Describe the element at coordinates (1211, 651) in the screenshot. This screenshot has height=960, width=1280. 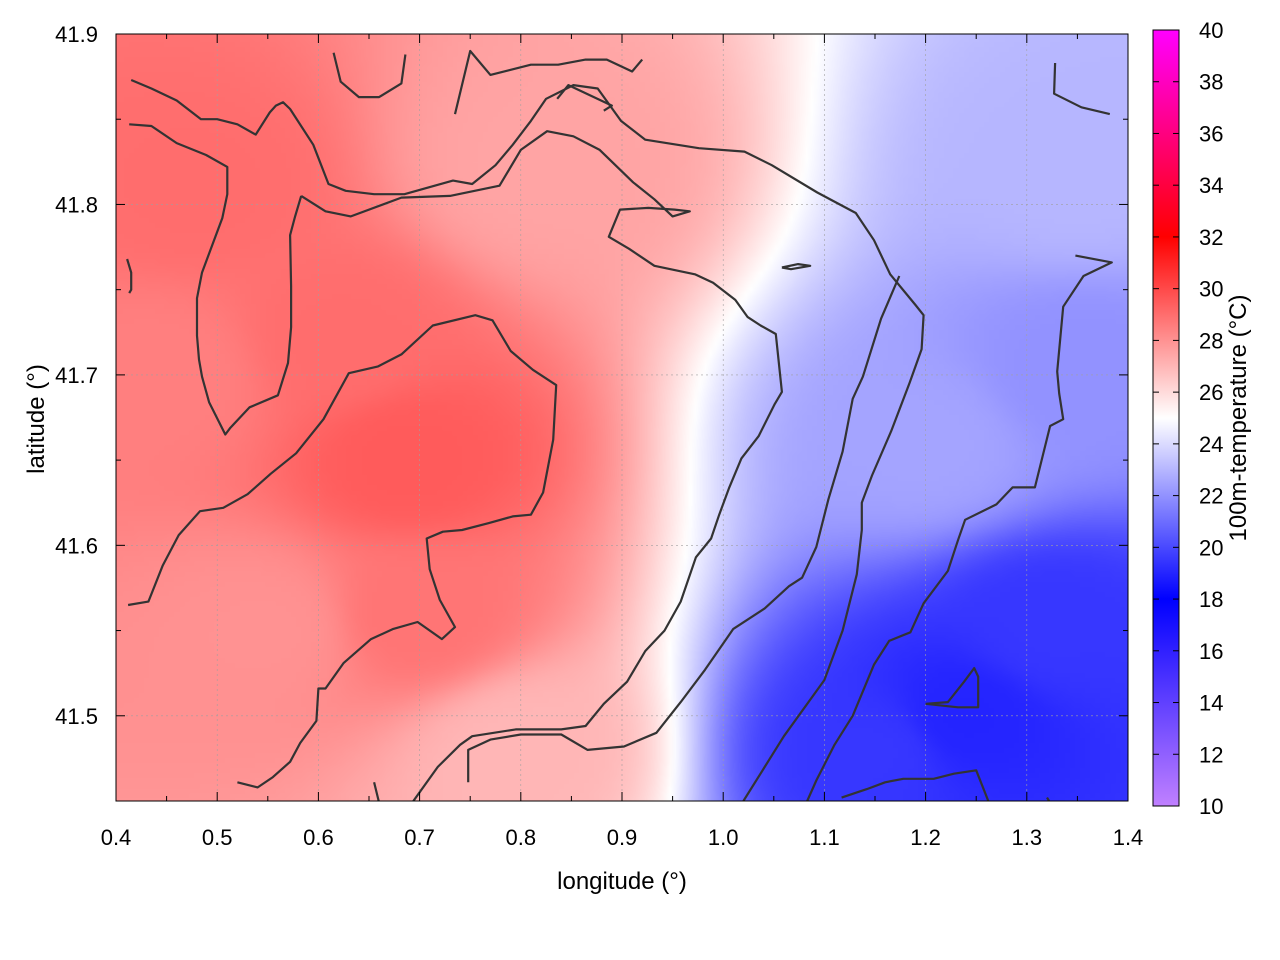
I see `colorbar-tick-label: 16` at that location.